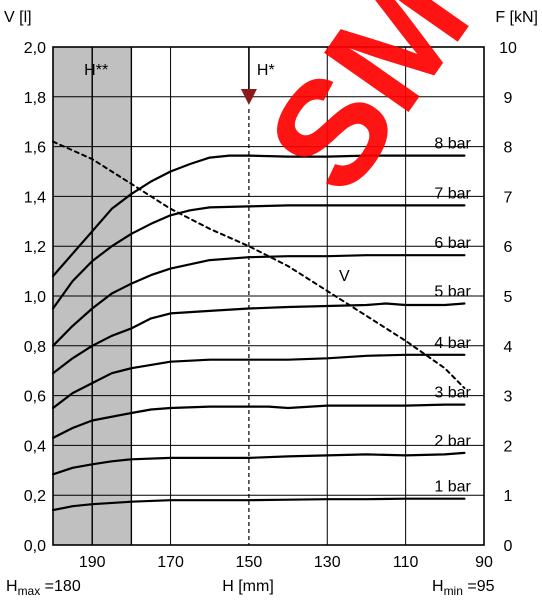 Image resolution: width=542 pixels, height=605 pixels. I want to click on h-star-arrow-head, so click(248, 97).